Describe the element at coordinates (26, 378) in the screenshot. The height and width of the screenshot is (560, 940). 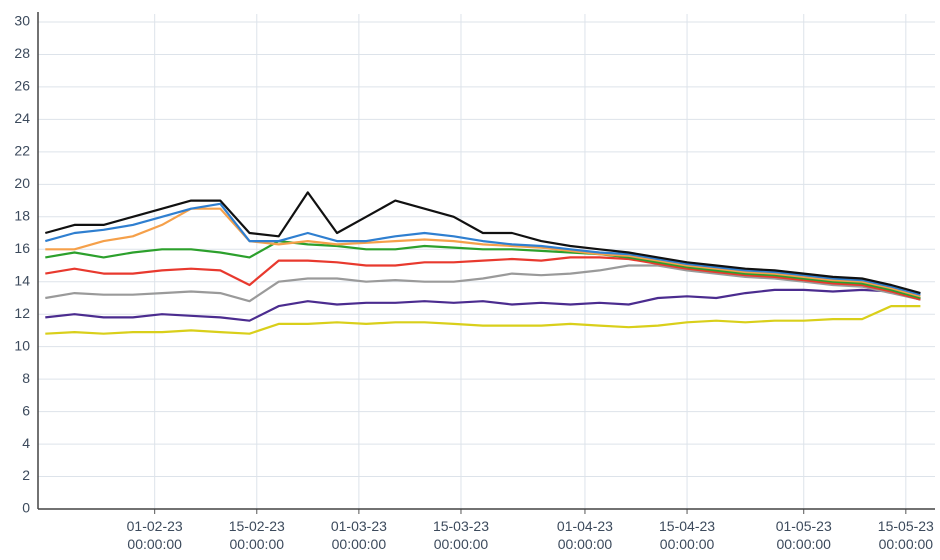
I see `y-tick-label: 8` at that location.